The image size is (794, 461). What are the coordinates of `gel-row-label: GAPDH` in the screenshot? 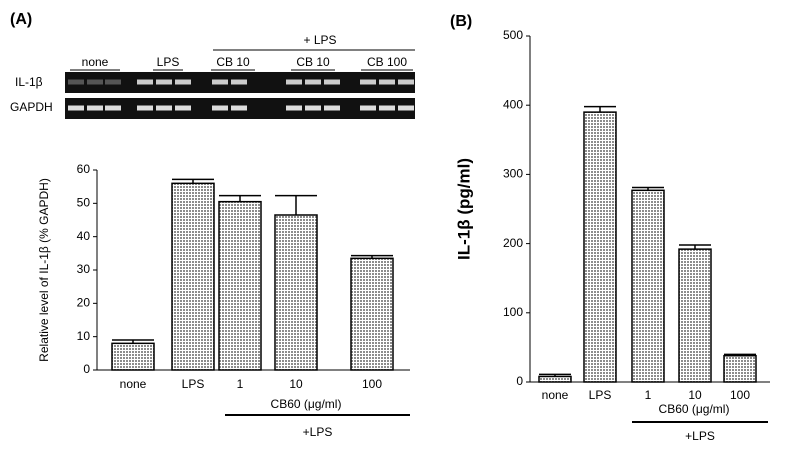 It's located at (31, 107).